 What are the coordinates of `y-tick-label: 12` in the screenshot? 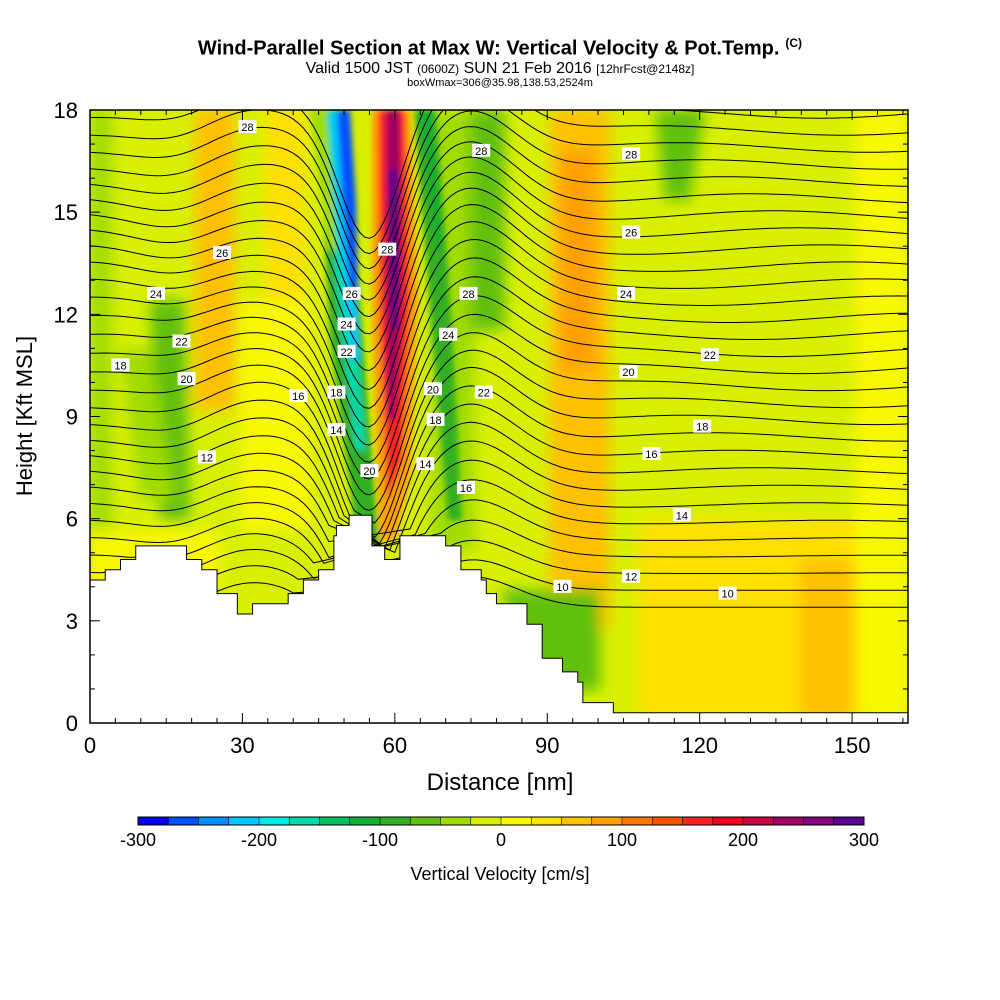 It's located at (66, 314).